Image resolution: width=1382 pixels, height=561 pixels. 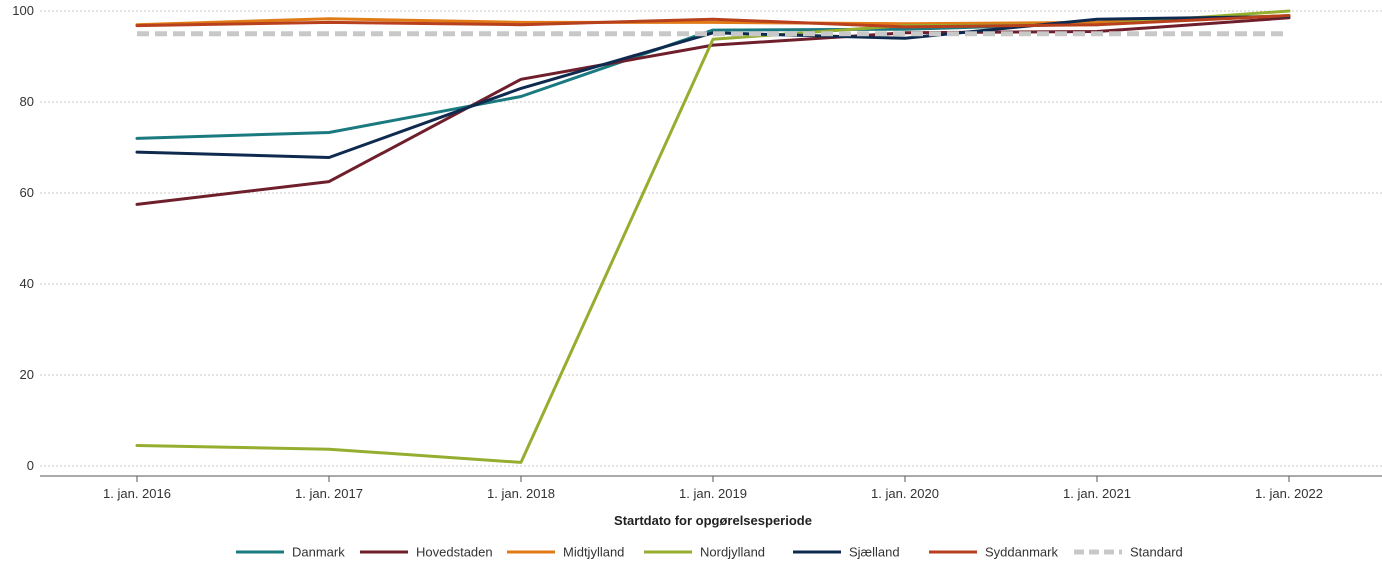 I want to click on legend-item: Midtjylland, so click(x=565, y=552).